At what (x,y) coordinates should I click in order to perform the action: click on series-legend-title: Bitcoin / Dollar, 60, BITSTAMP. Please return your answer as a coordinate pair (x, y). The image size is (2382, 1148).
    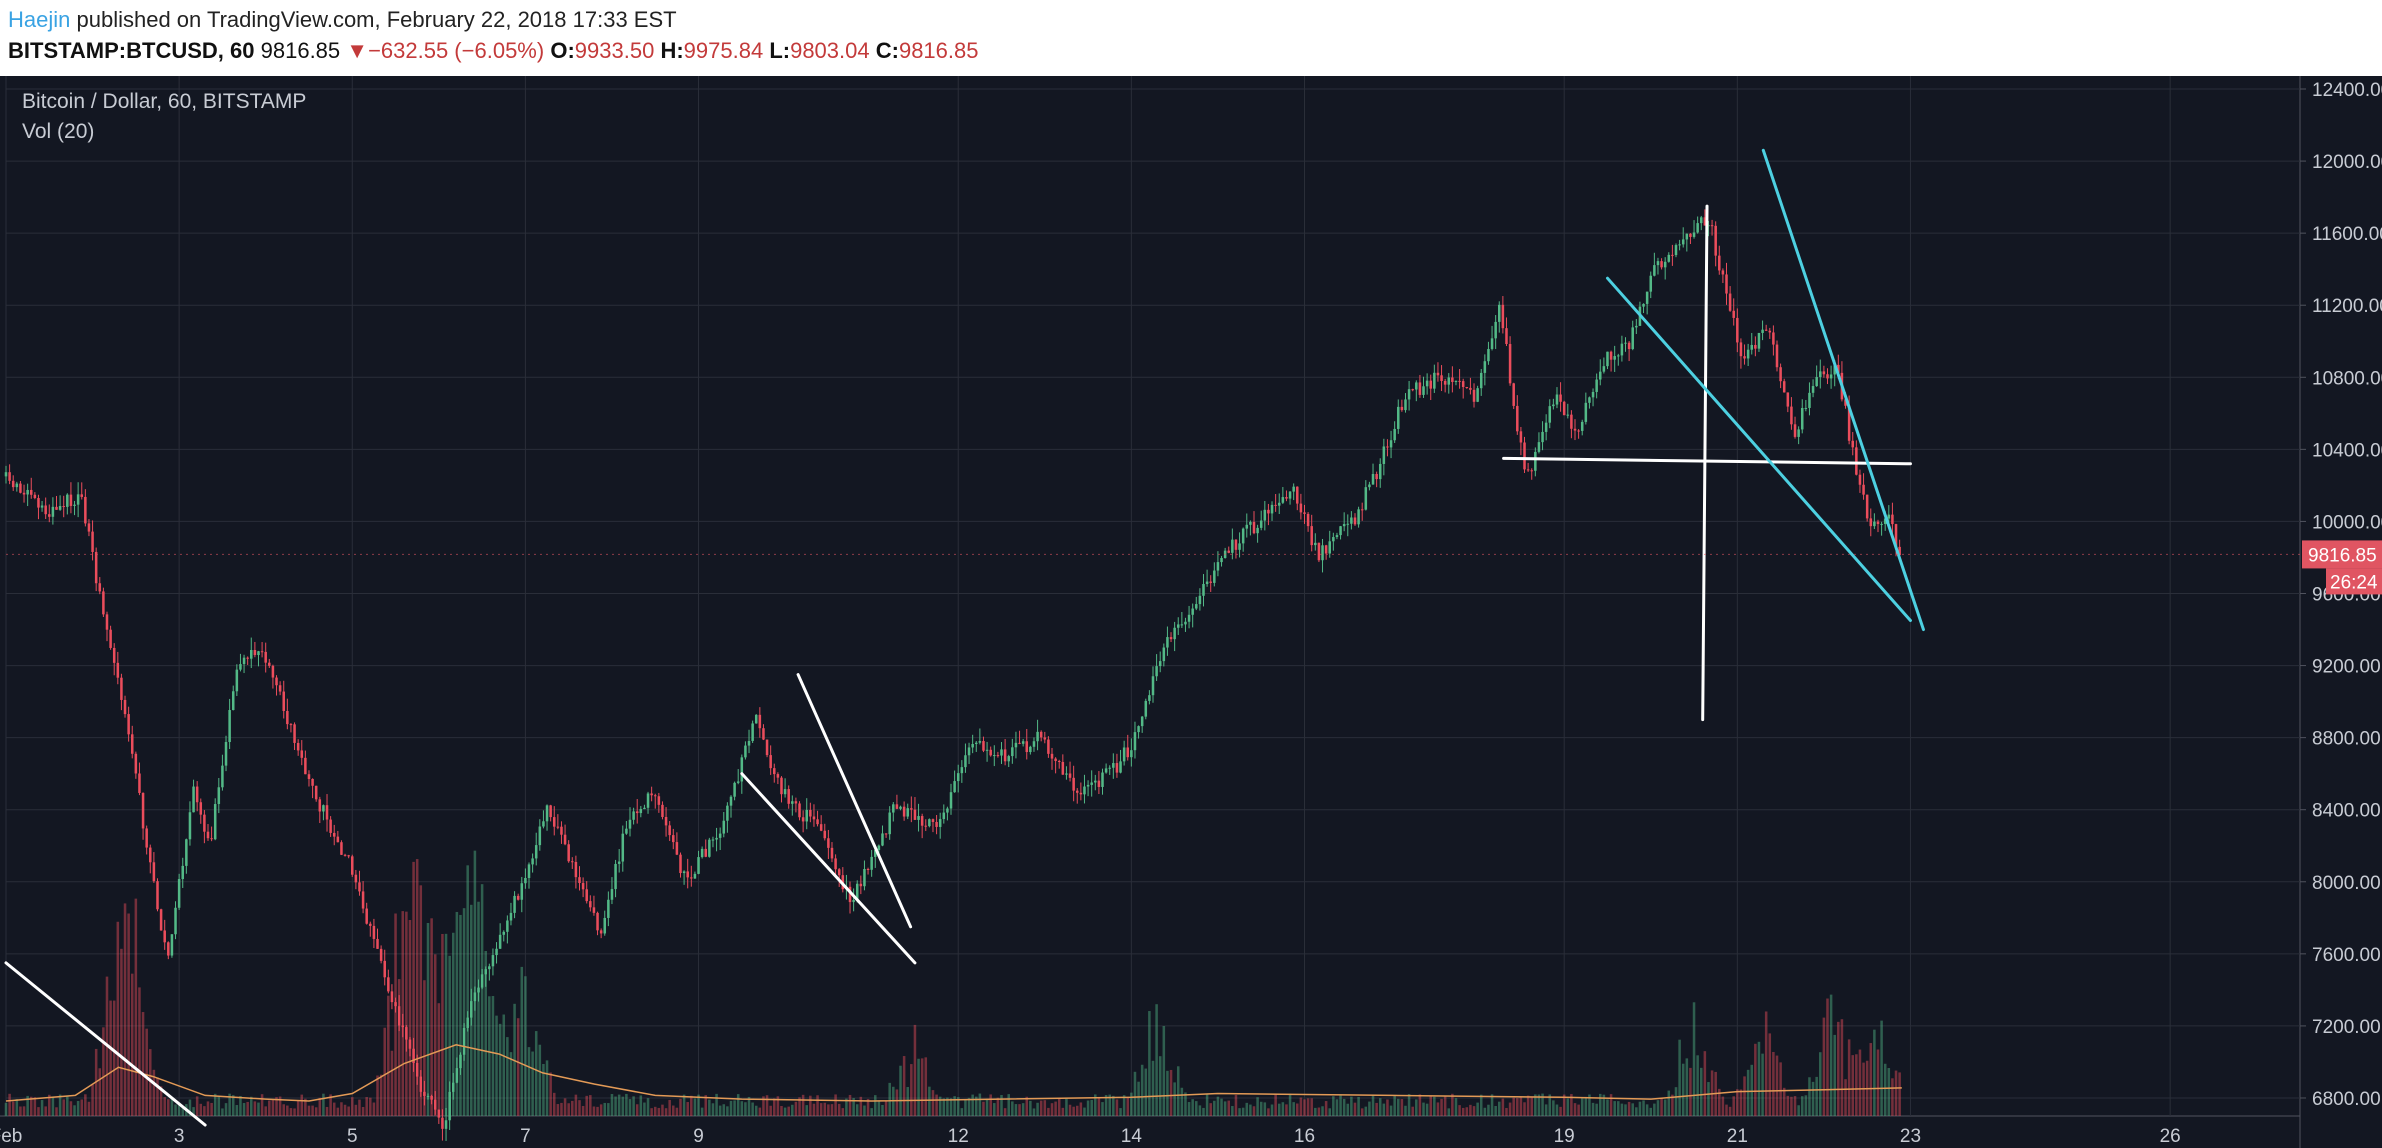
    Looking at the image, I should click on (164, 101).